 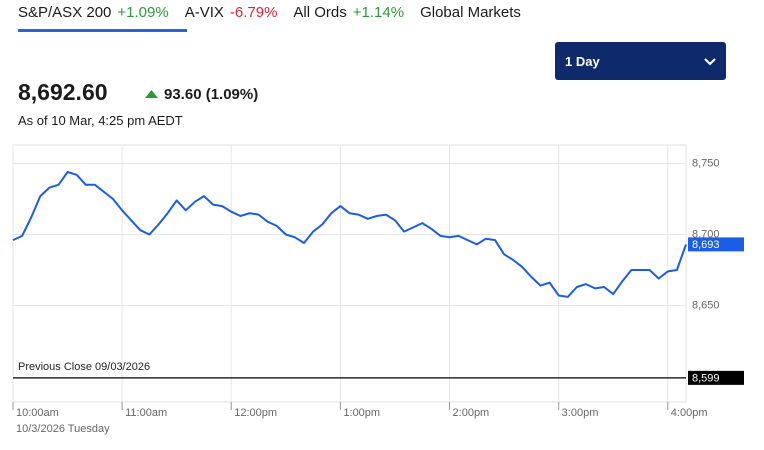 I want to click on x-tick-label: 11:00am, so click(x=146, y=413).